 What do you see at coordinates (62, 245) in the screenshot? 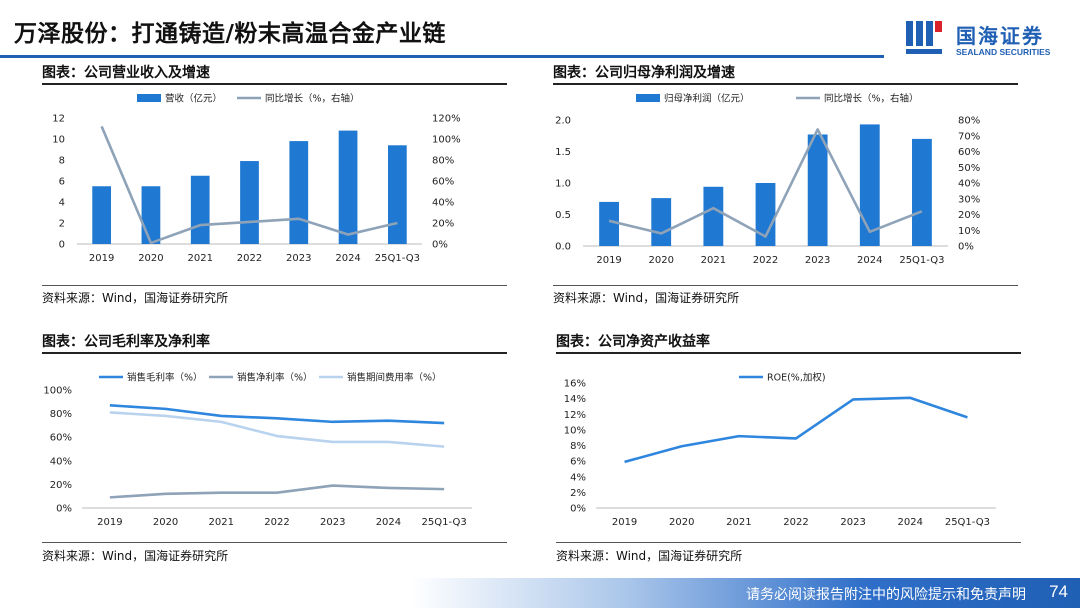
I see `y-left-tick-label: 0` at bounding box center [62, 245].